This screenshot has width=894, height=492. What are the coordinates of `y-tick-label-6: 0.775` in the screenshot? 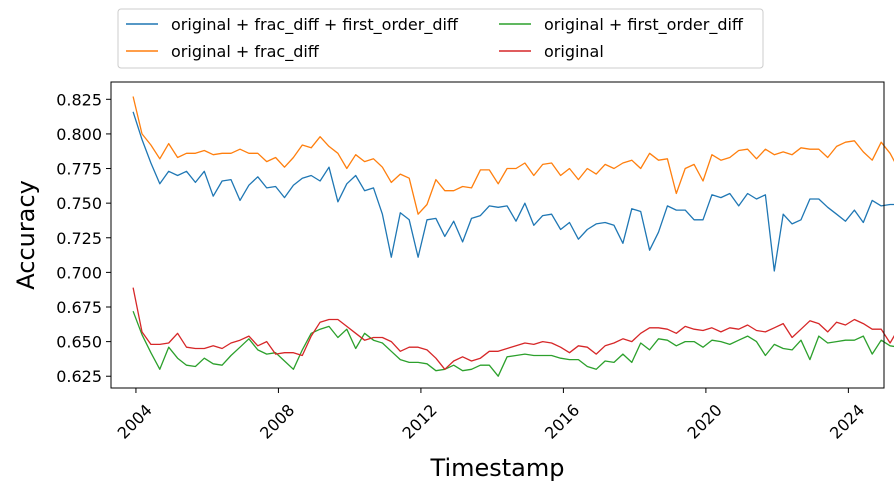 It's located at (79, 169).